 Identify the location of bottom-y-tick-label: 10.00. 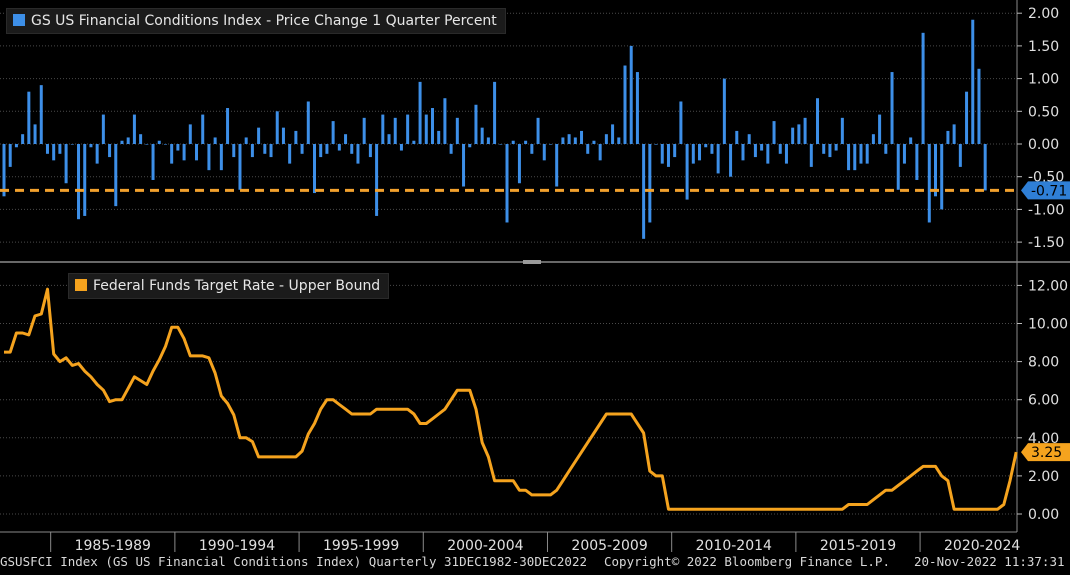
(1048, 325).